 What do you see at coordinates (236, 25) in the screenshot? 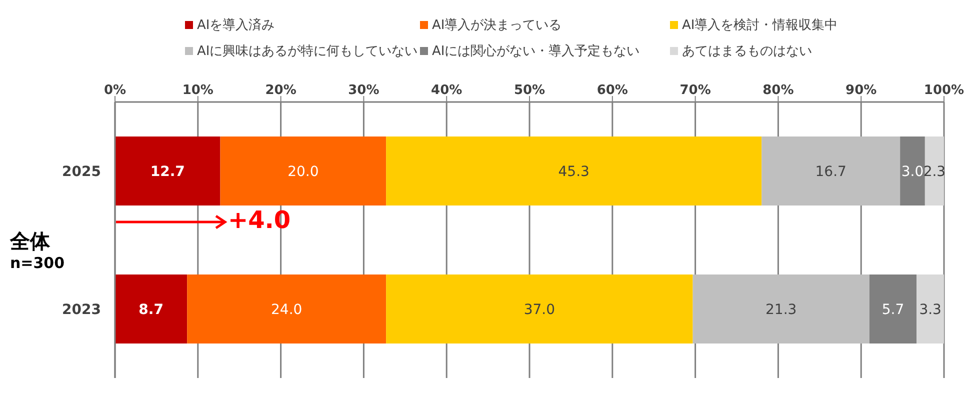
I see `legend-label: AIを導入済み` at bounding box center [236, 25].